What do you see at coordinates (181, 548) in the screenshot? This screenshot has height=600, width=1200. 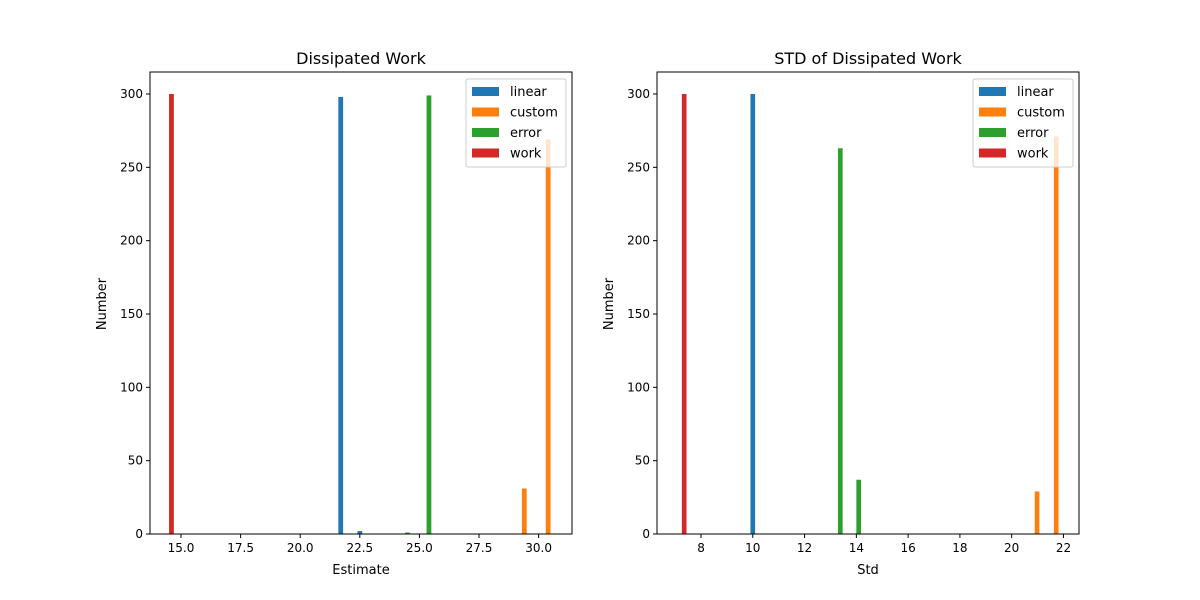 I see `x-tick-label: 15.0` at bounding box center [181, 548].